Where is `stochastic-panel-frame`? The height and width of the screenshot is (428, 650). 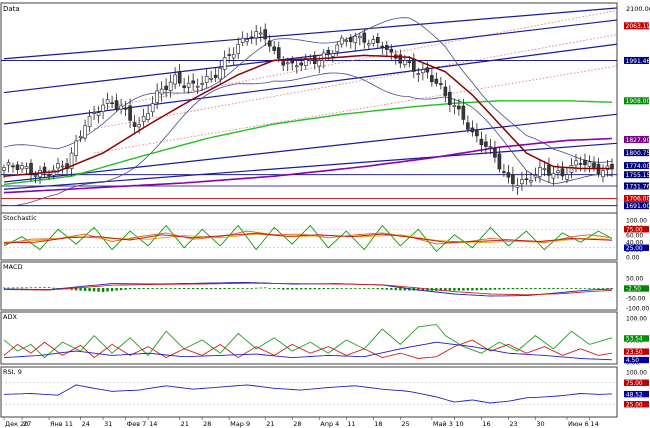 stochastic-panel-frame is located at coordinates (309, 236).